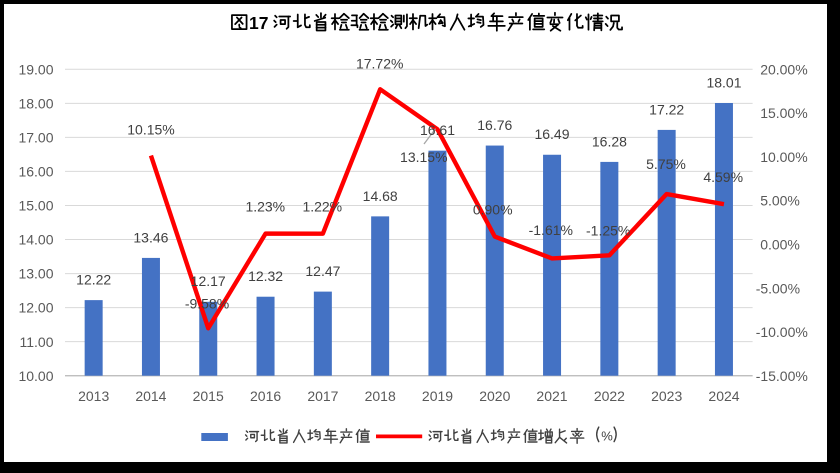 This screenshot has width=840, height=473. Describe the element at coordinates (666, 396) in the screenshot. I see `svg-text: 2023` at that location.